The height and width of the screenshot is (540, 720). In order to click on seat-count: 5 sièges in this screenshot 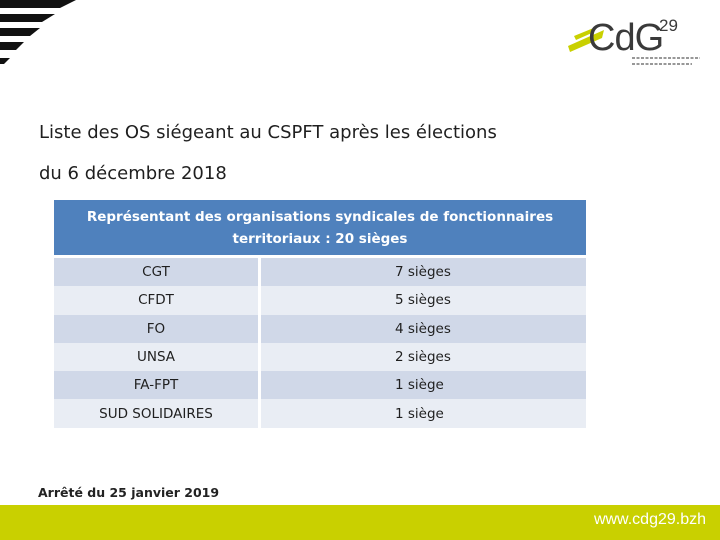, I will do `click(423, 300)`.